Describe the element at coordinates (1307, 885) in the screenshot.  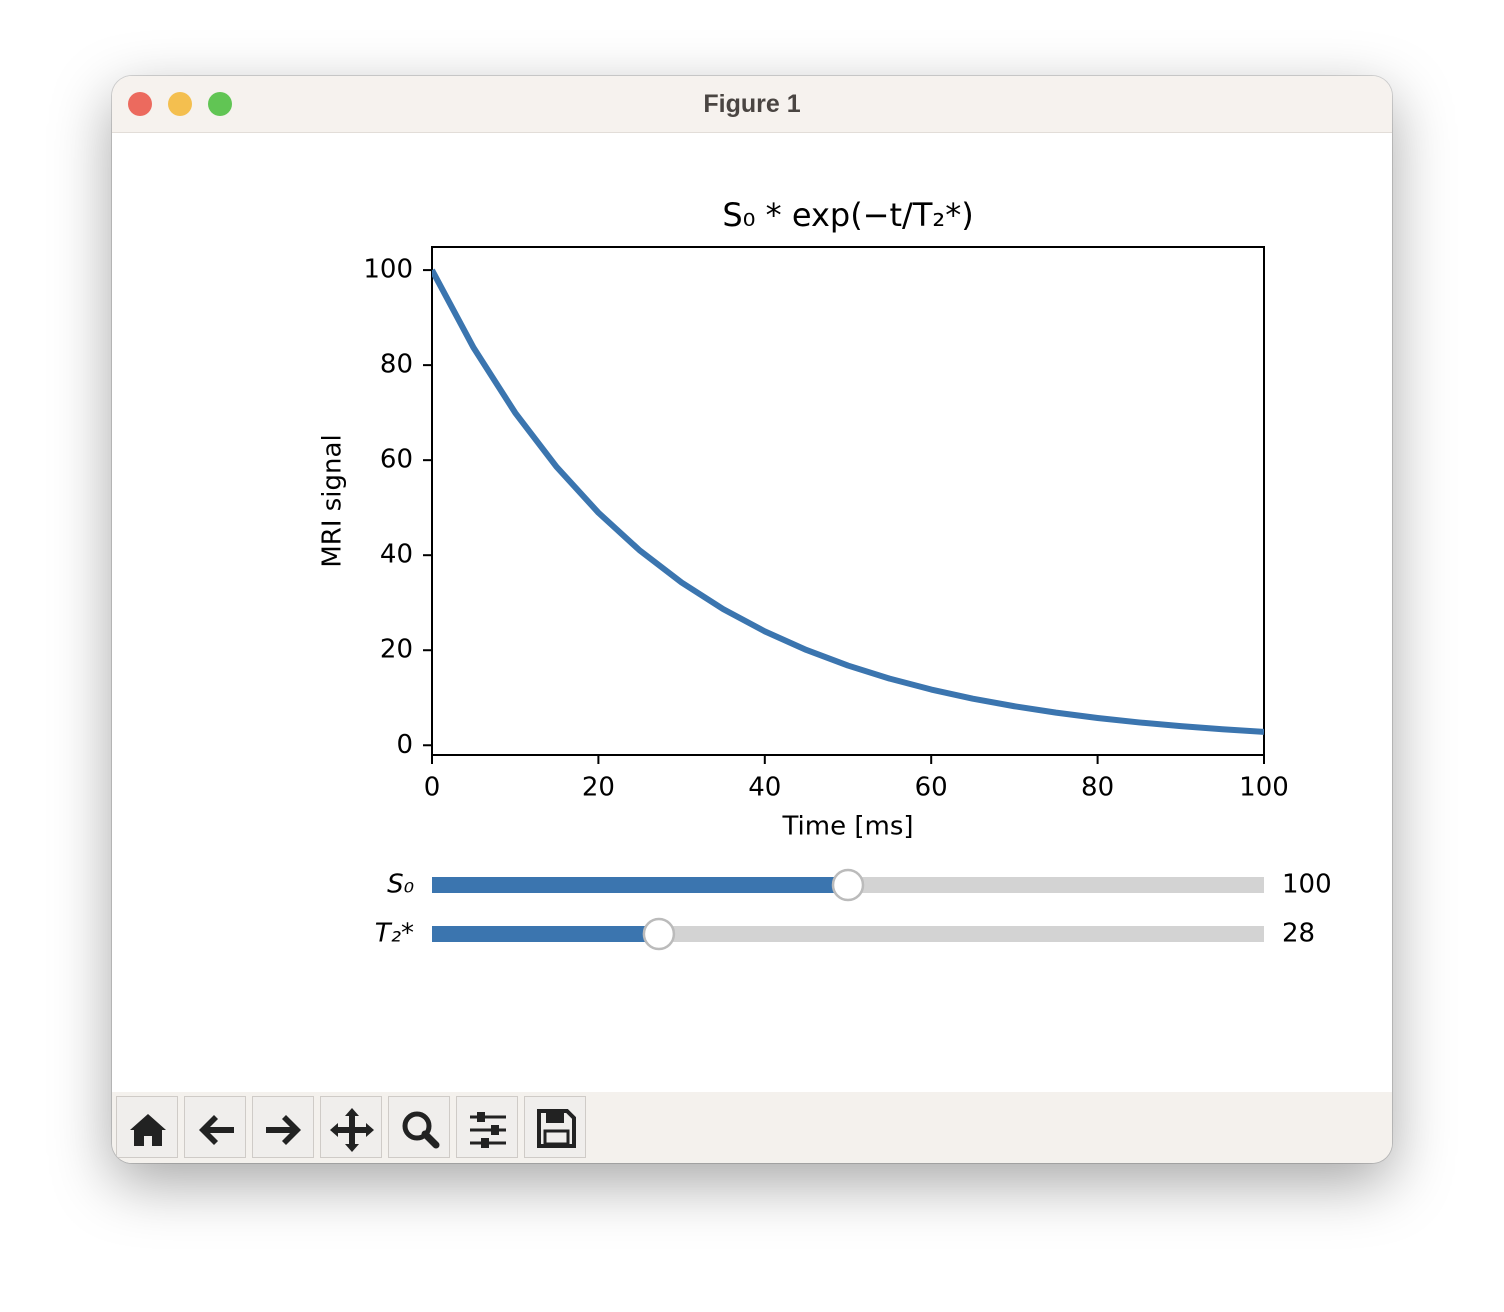
I see `slider-value: 100` at that location.